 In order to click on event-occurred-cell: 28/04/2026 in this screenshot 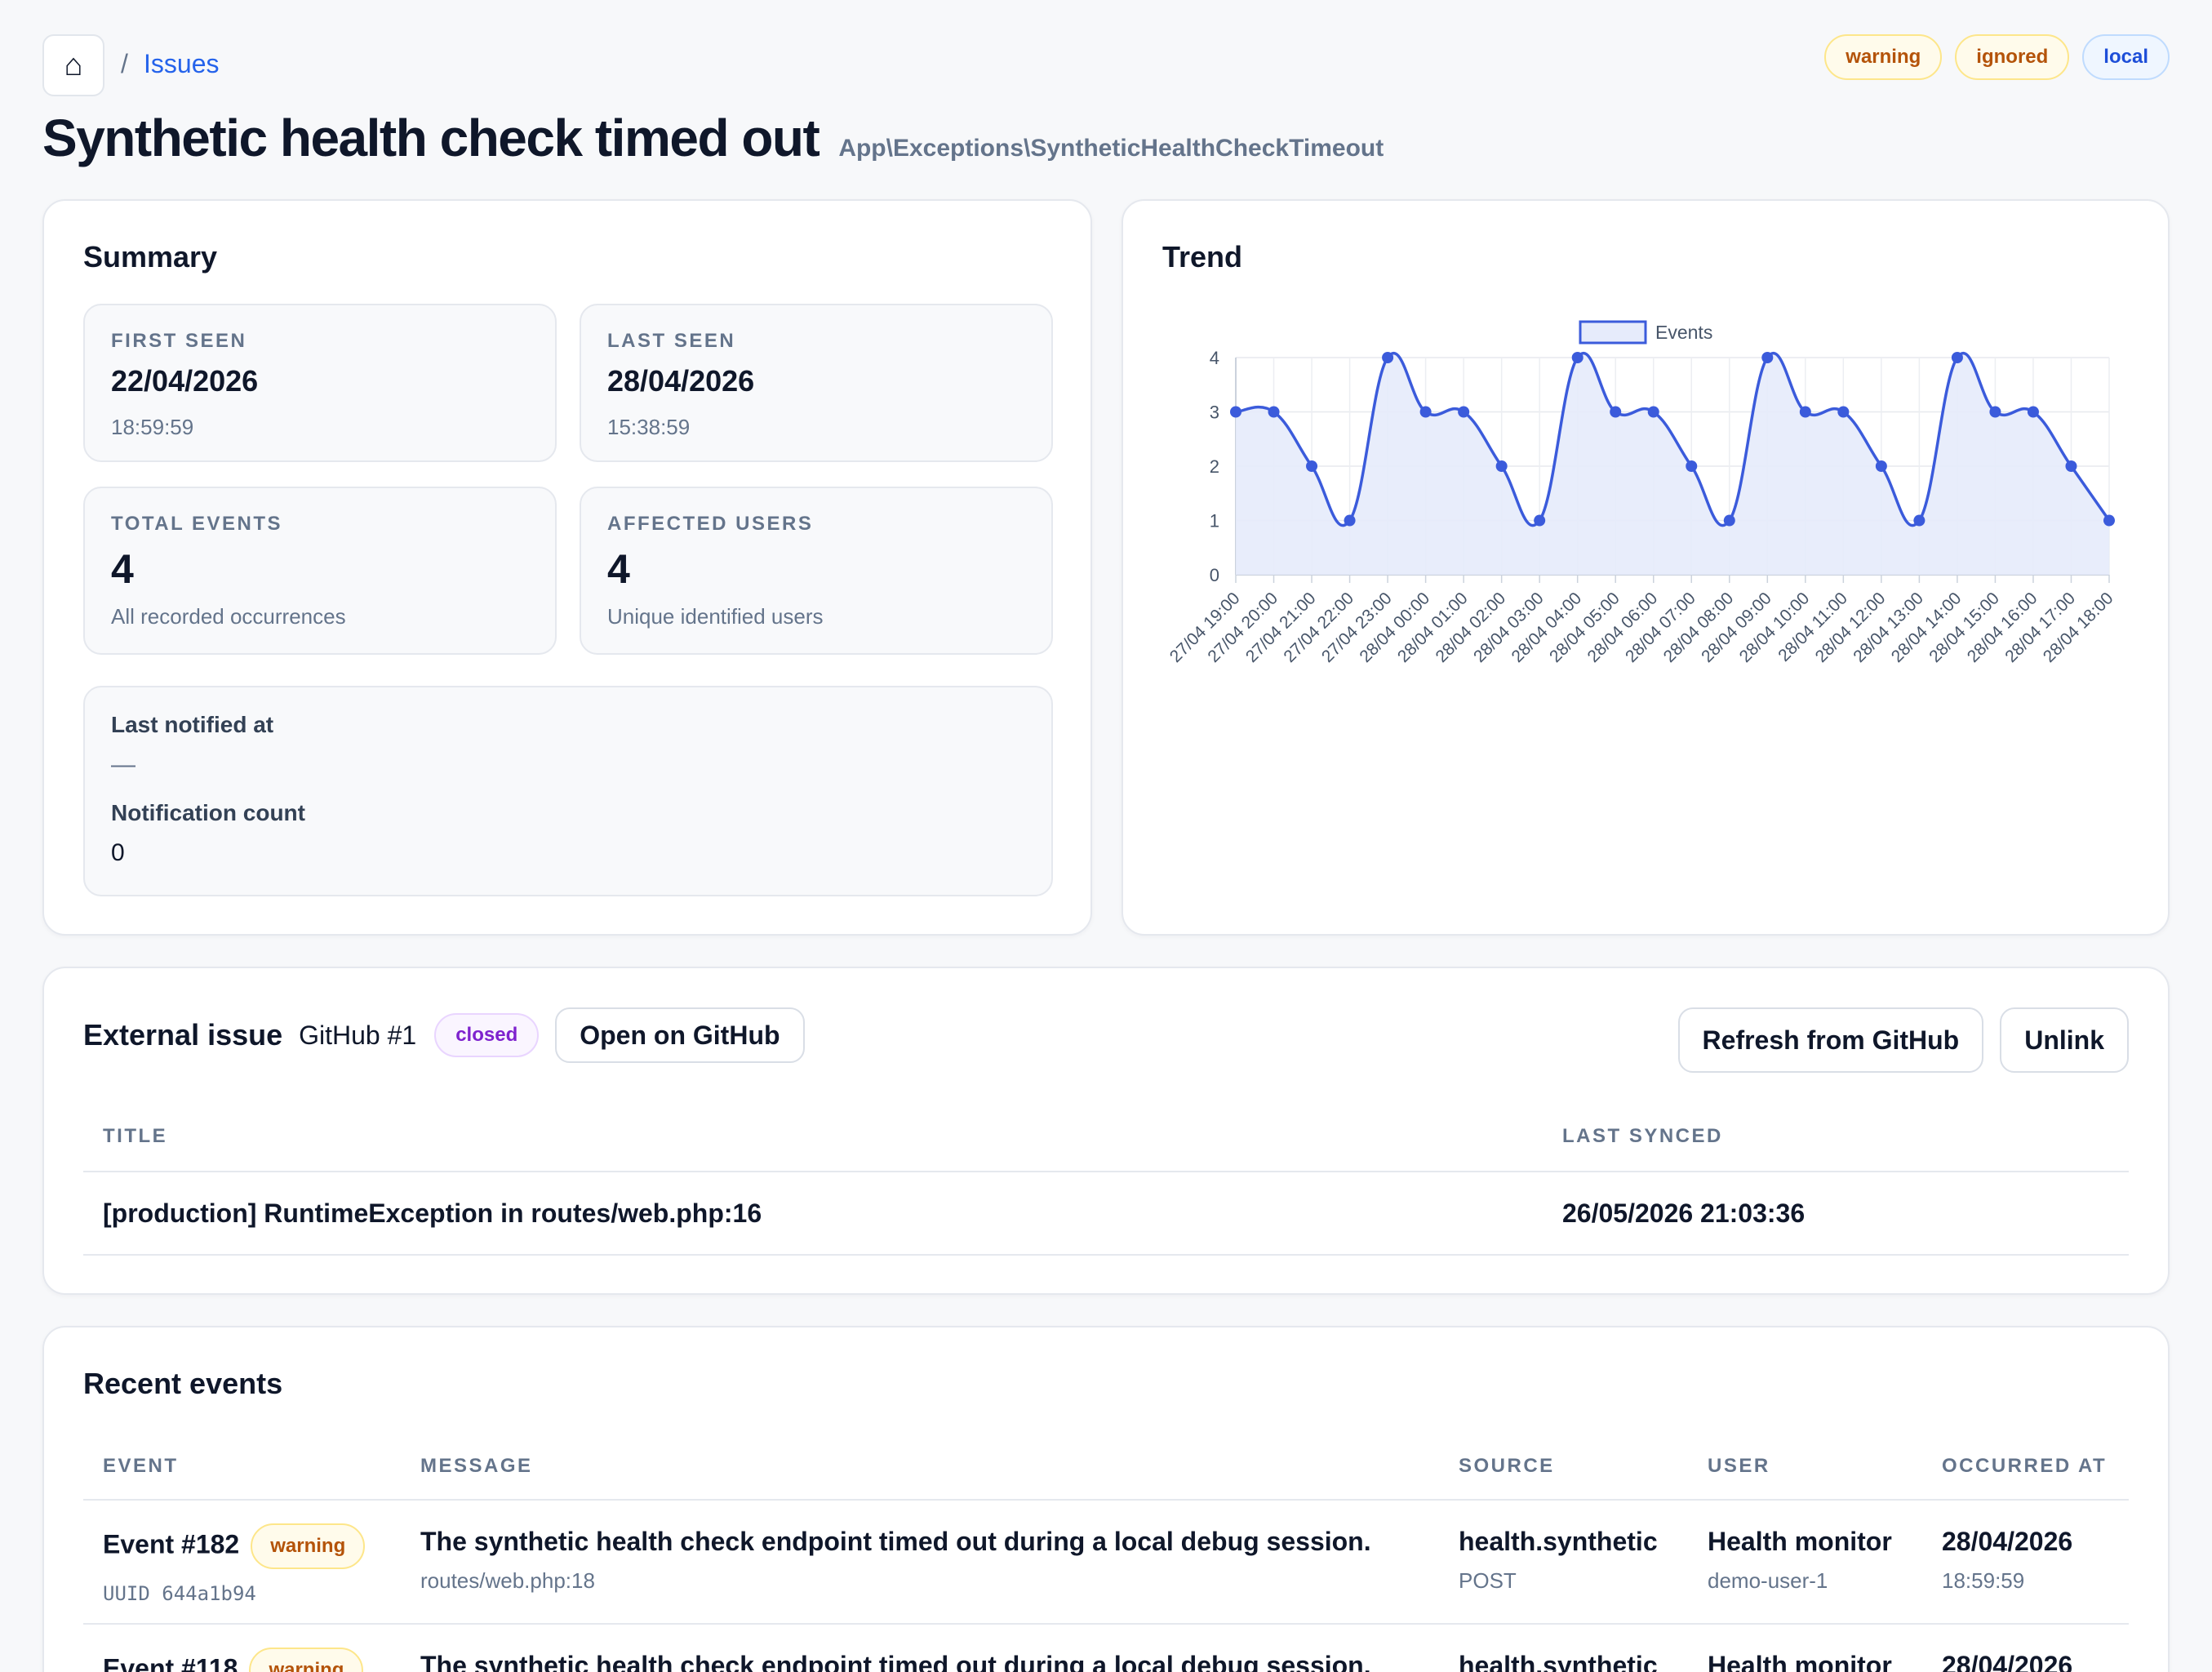, I will do `click(2007, 1661)`.